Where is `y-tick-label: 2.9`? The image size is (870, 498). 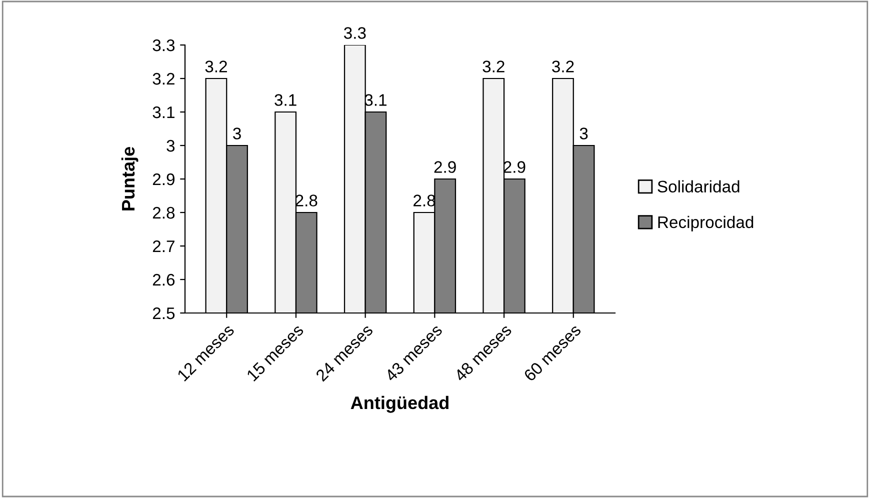 y-tick-label: 2.9 is located at coordinates (163, 179).